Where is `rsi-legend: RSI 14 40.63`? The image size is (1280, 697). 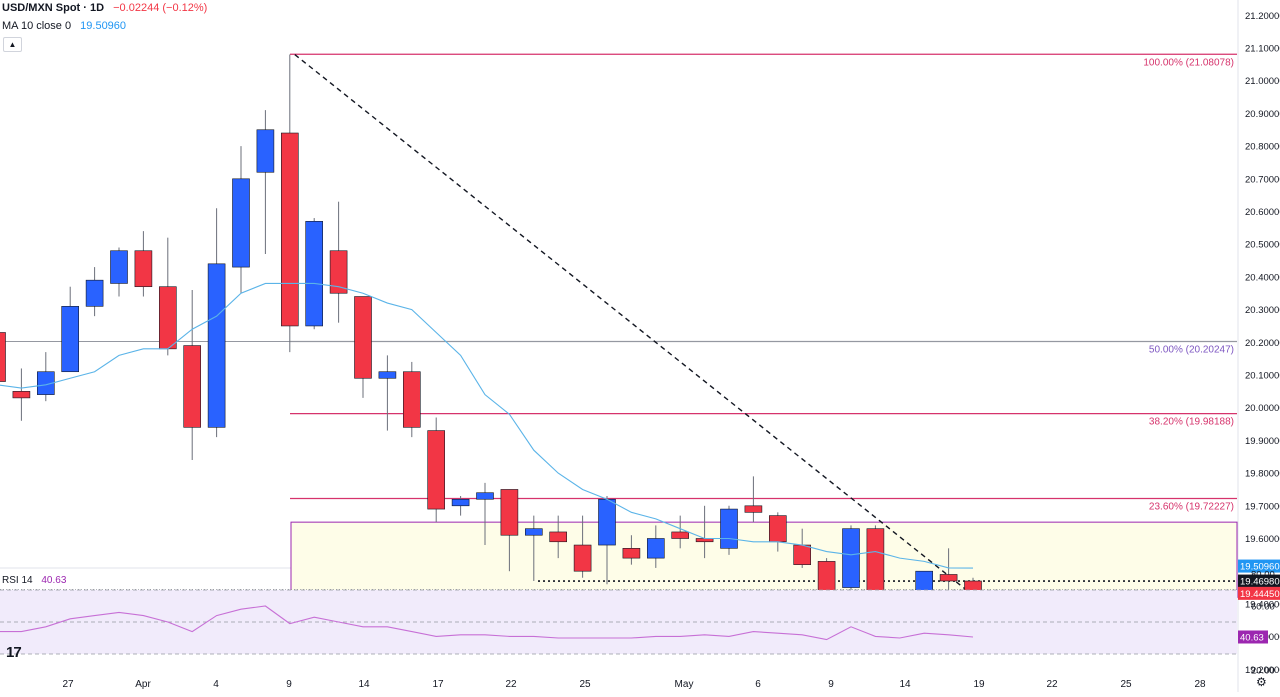 rsi-legend: RSI 14 40.63 is located at coordinates (34, 580).